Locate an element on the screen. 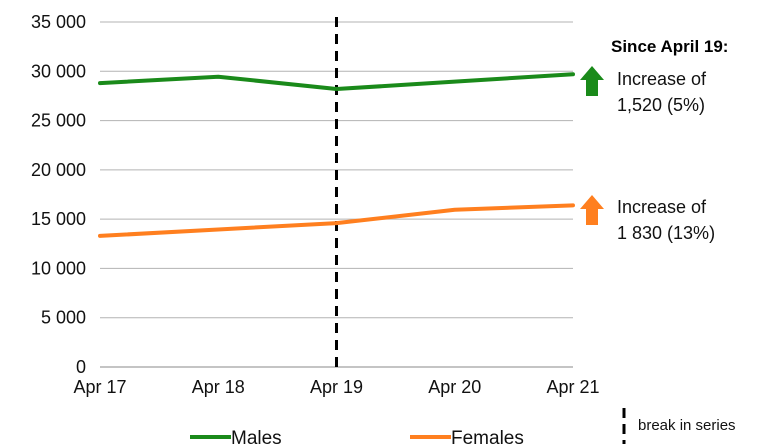 The width and height of the screenshot is (777, 447). females-annotation-line2: 1 830 (13%) is located at coordinates (666, 233).